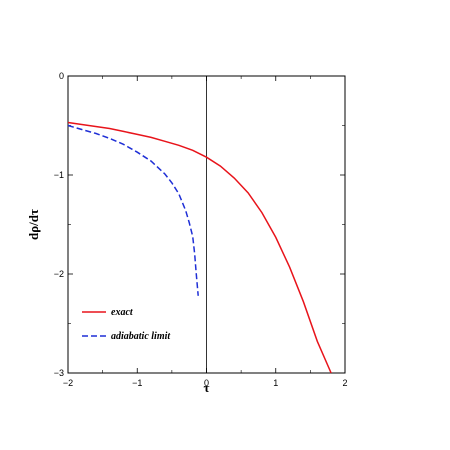  Describe the element at coordinates (33, 224) in the screenshot. I see `y-axis-label: dρ/dτ` at that location.